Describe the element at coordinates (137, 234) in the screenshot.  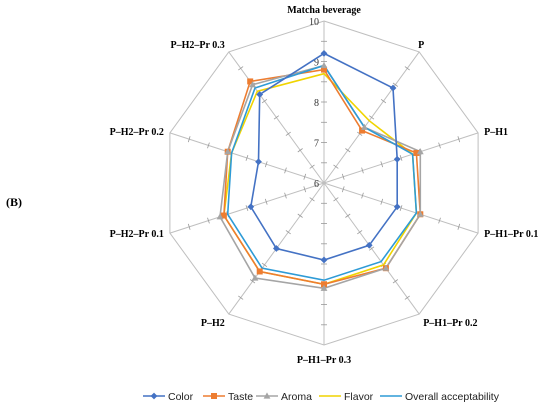
I see `axis-label-p-h2-pr-0-1: P–H2–Pr 0.1` at that location.